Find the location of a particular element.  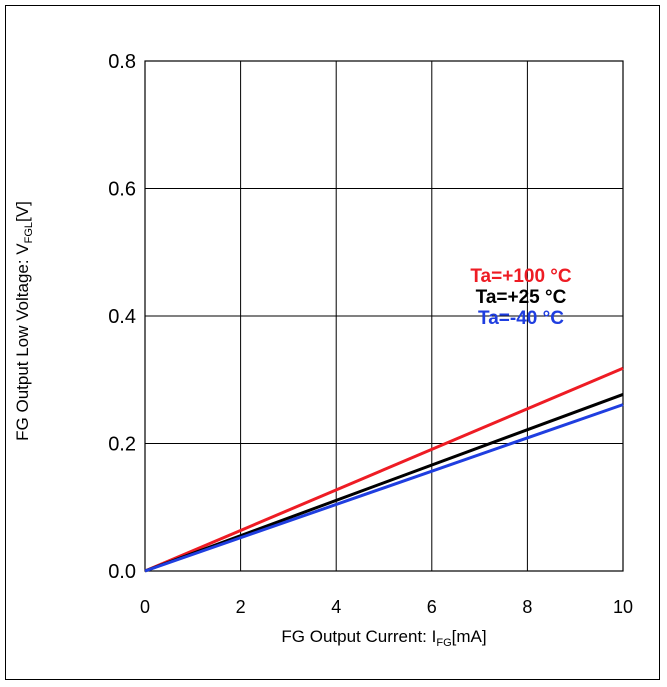

x-axis-label-suffix: [mA] is located at coordinates (469, 636).